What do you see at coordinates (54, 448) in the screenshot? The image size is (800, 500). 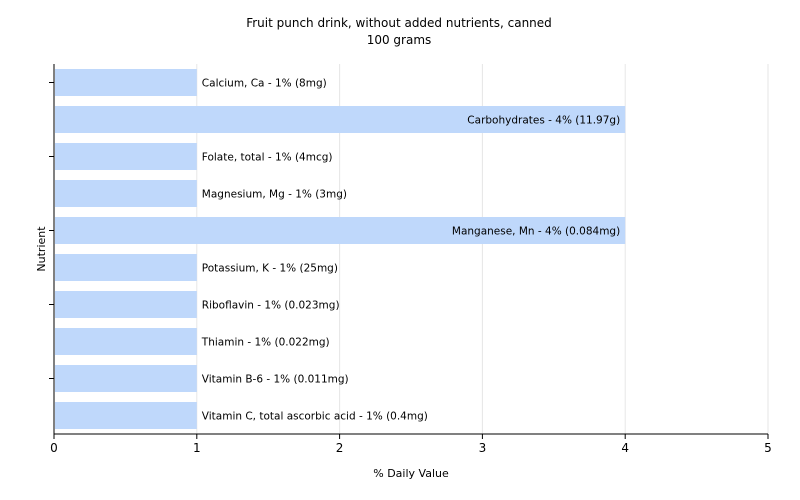 I see `x-tick-label-0: 0` at bounding box center [54, 448].